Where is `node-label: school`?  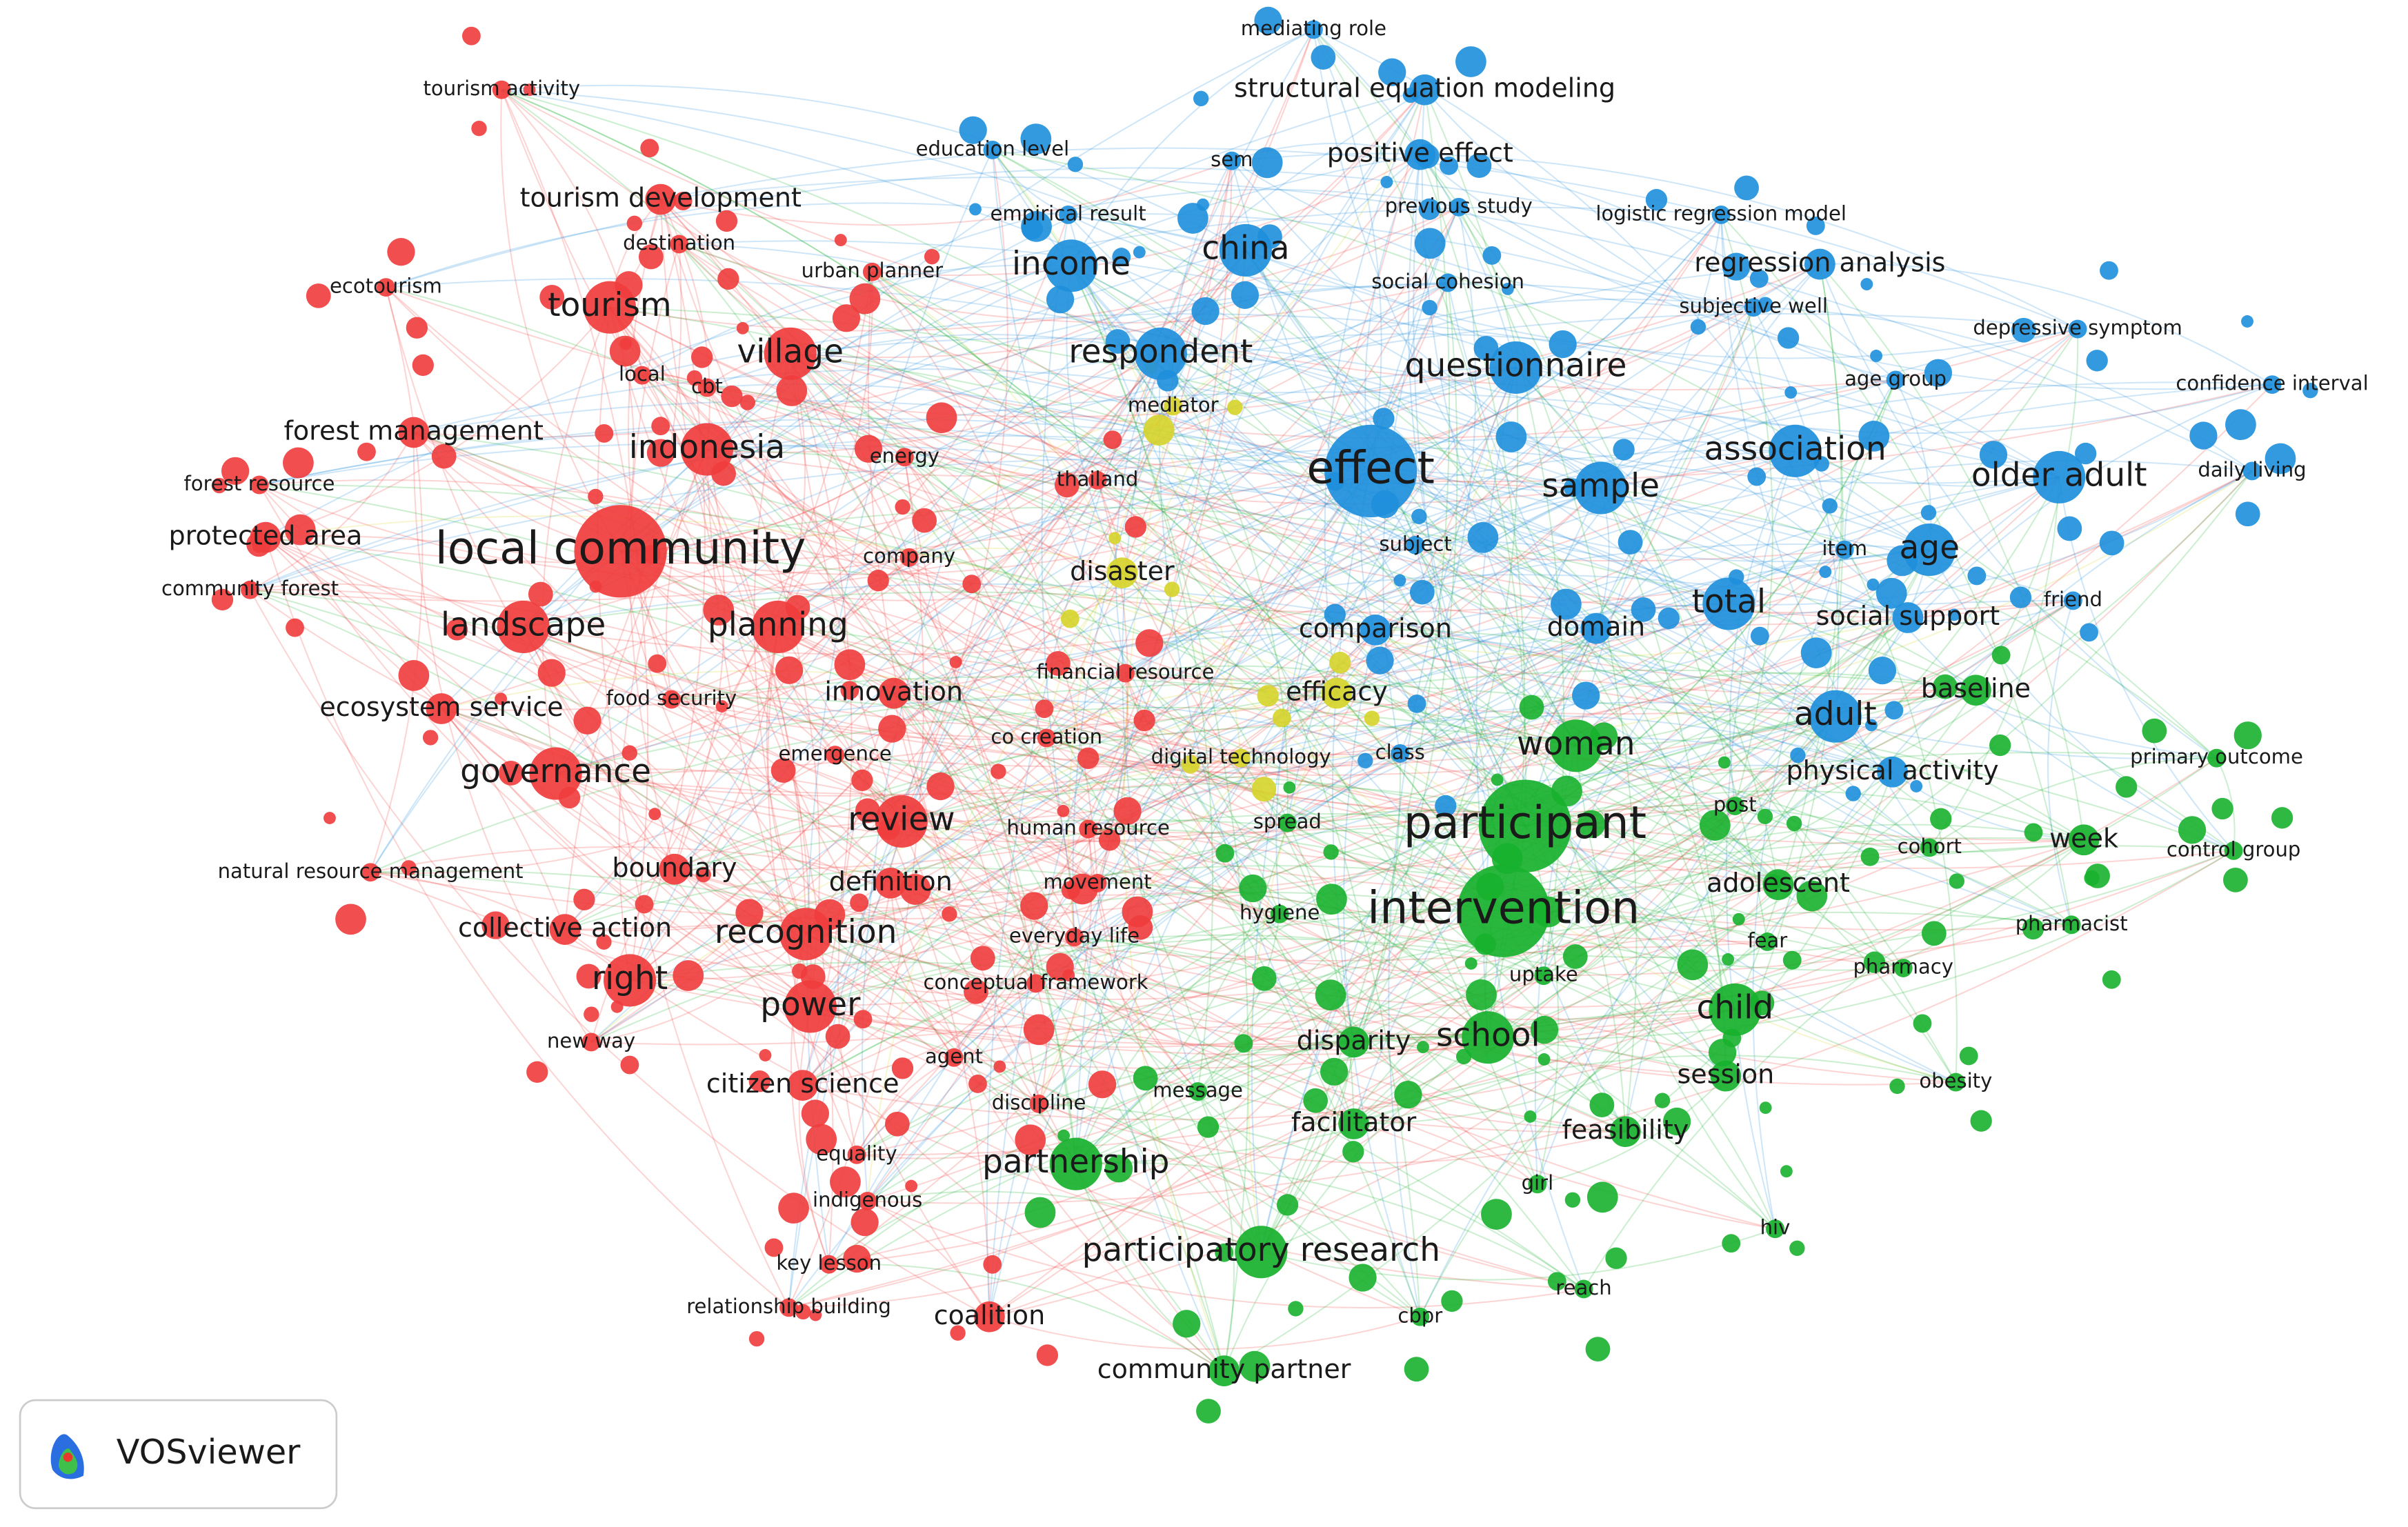
node-label: school is located at coordinates (1488, 1036).